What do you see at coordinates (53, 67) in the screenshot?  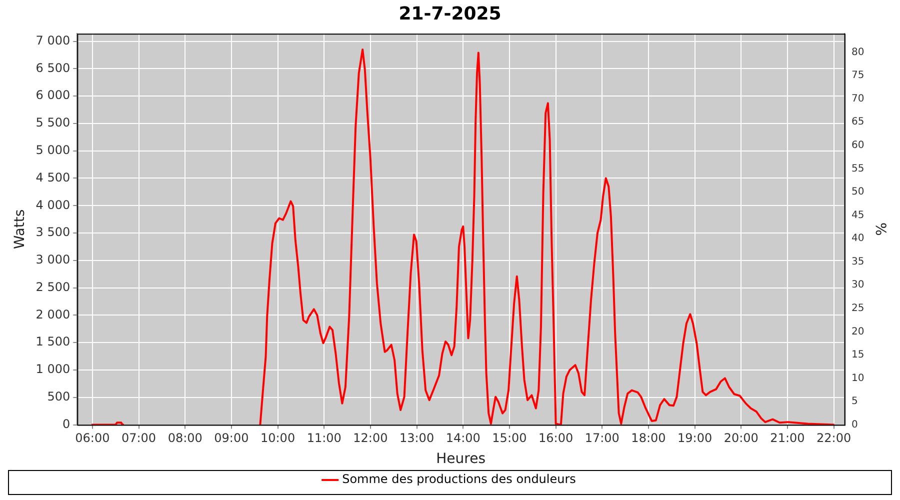 I see `y-tick-label: 6 500` at bounding box center [53, 67].